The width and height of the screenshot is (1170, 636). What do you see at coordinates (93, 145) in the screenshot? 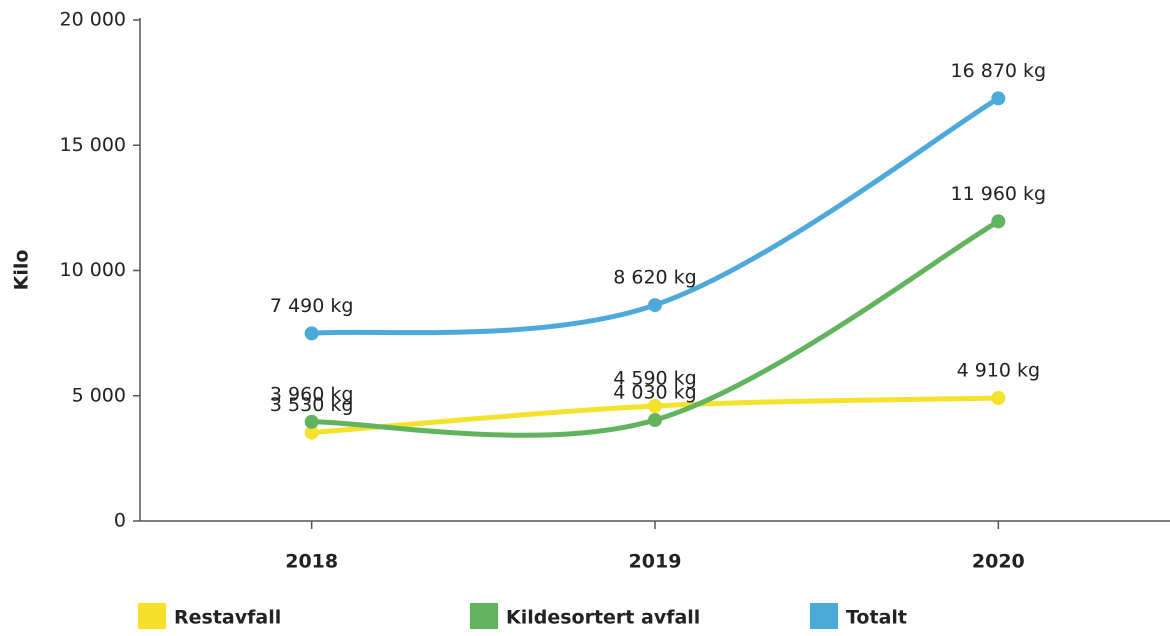
I see `y-tick-label: 15 000` at bounding box center [93, 145].